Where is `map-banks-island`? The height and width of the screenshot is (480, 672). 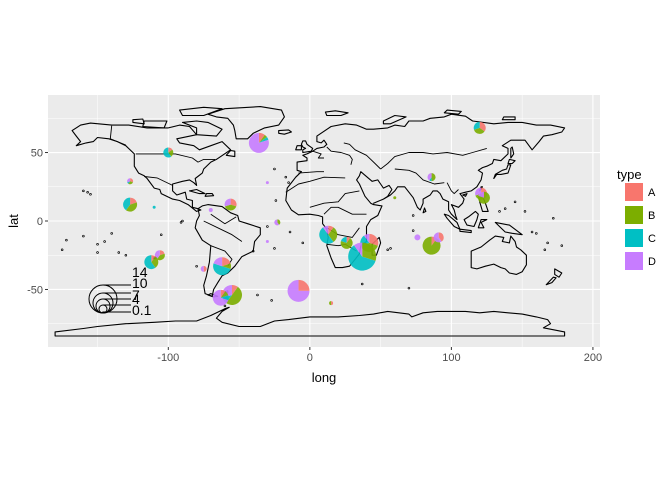
map-banks-island is located at coordinates (138, 121).